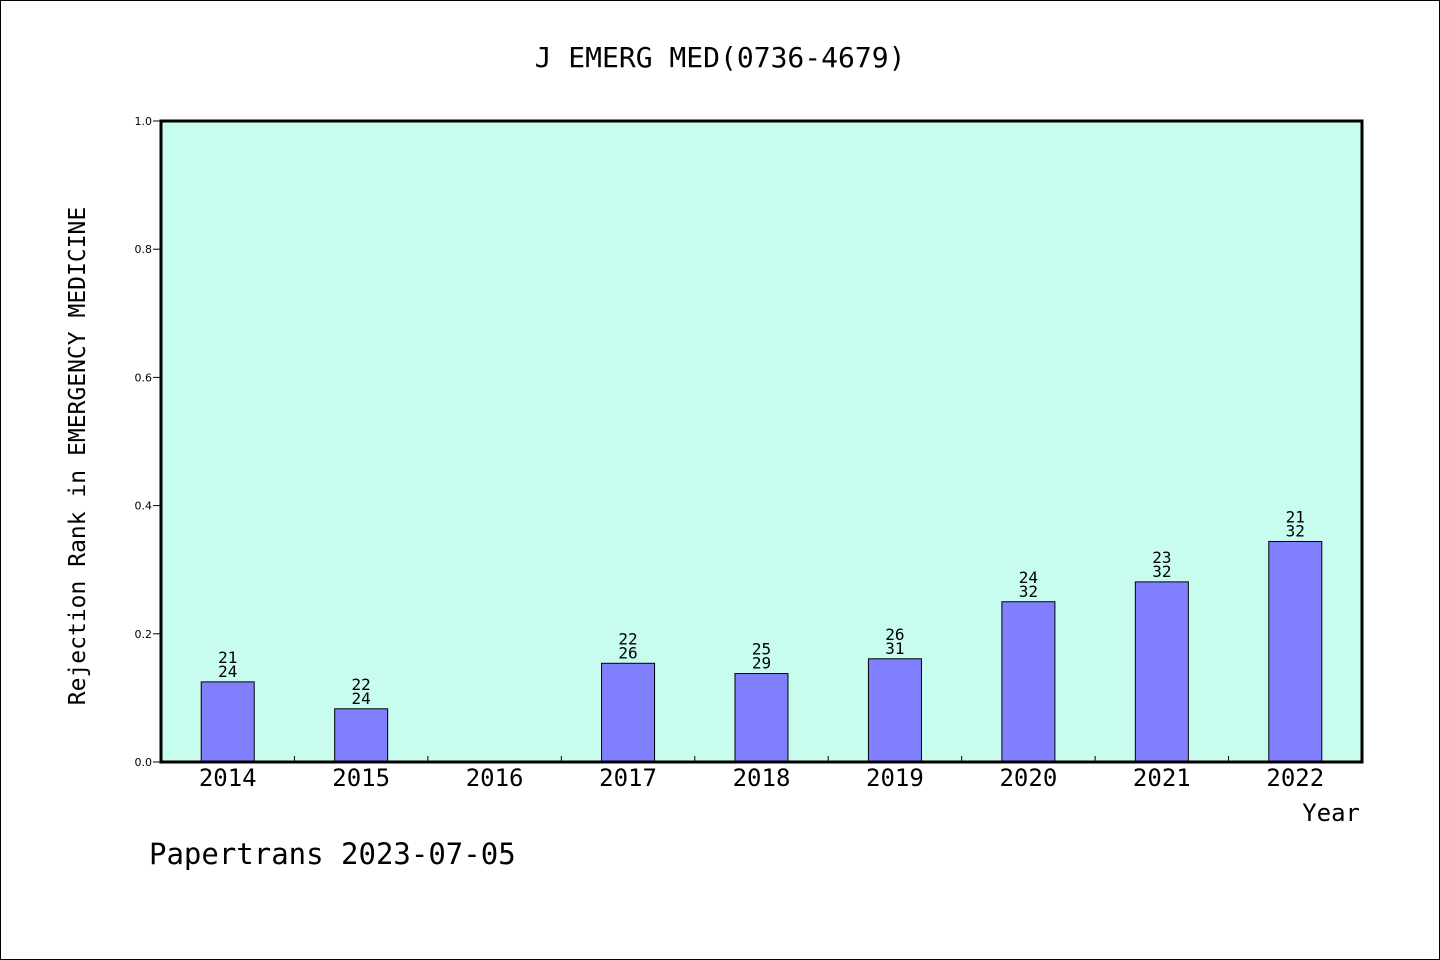 The image size is (1440, 960). Describe the element at coordinates (894, 710) in the screenshot. I see `bar-2019` at that location.